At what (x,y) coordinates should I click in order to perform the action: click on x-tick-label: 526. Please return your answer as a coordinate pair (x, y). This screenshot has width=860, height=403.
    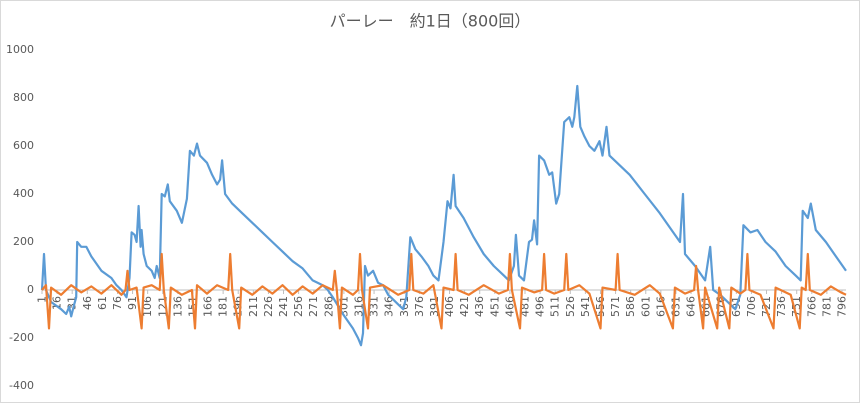
    Looking at the image, I should click on (570, 306).